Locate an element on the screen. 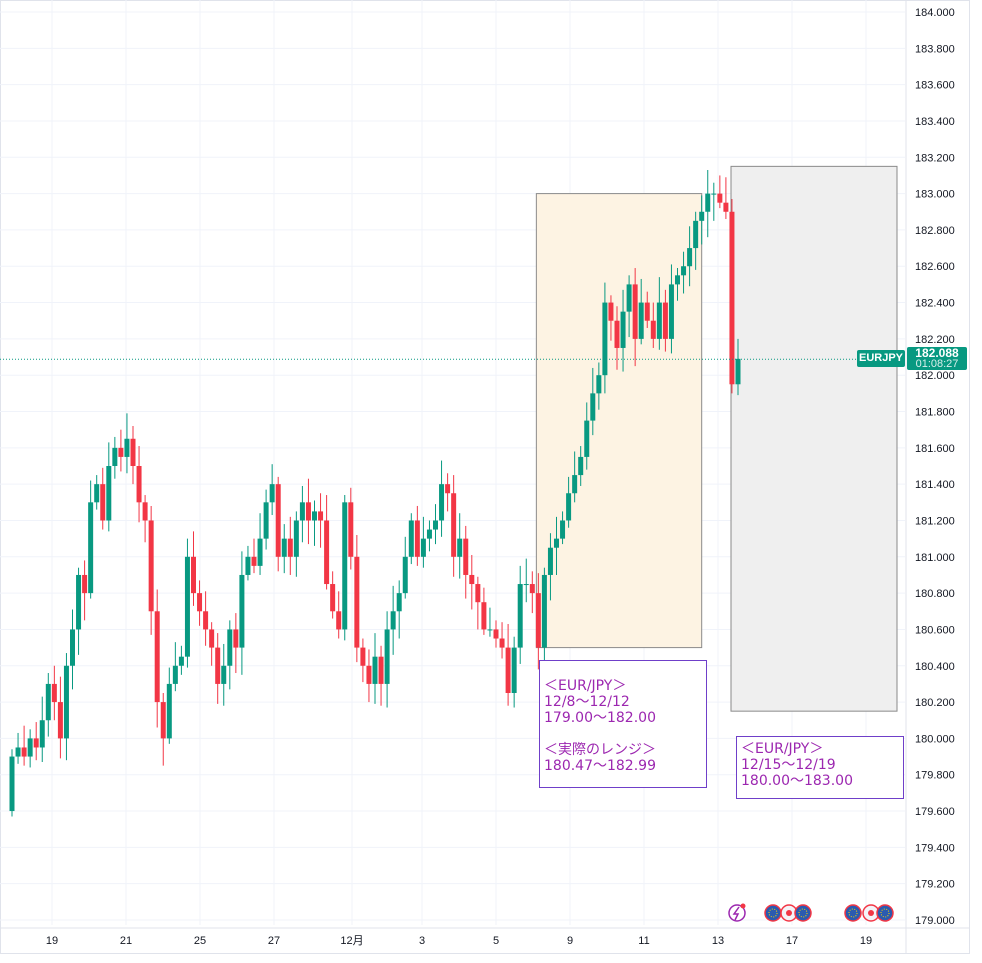 This screenshot has height=963, width=982. y-tick-label: 183.000 is located at coordinates (935, 195).